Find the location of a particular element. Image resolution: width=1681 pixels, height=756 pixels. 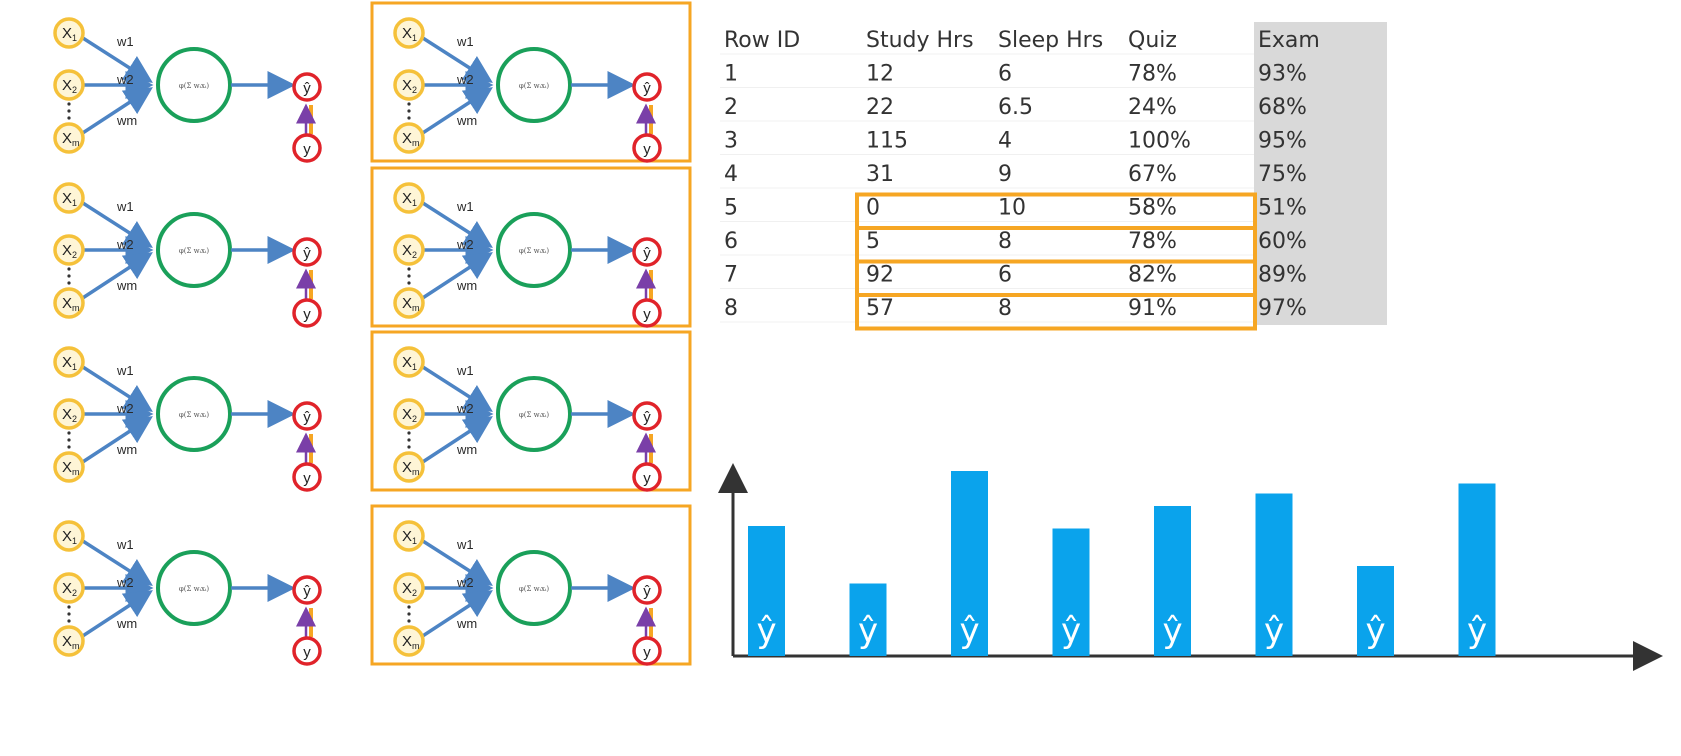

table-cell: 57 is located at coordinates (880, 308).